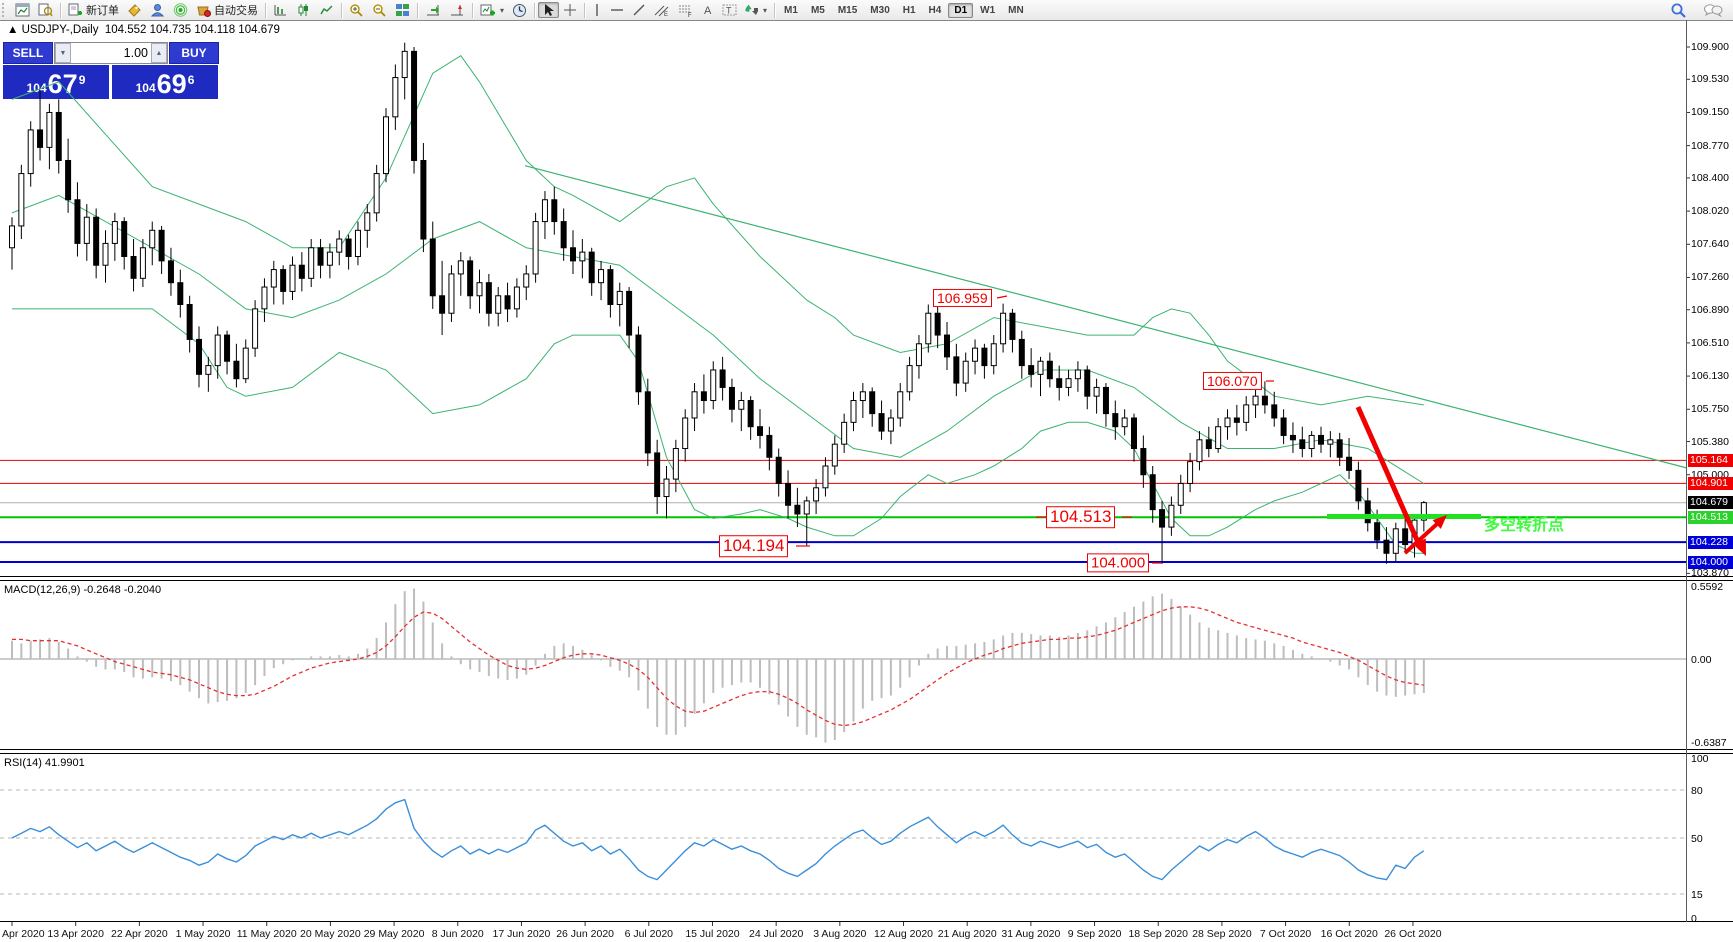  I want to click on bar-chart-icon, so click(280, 10).